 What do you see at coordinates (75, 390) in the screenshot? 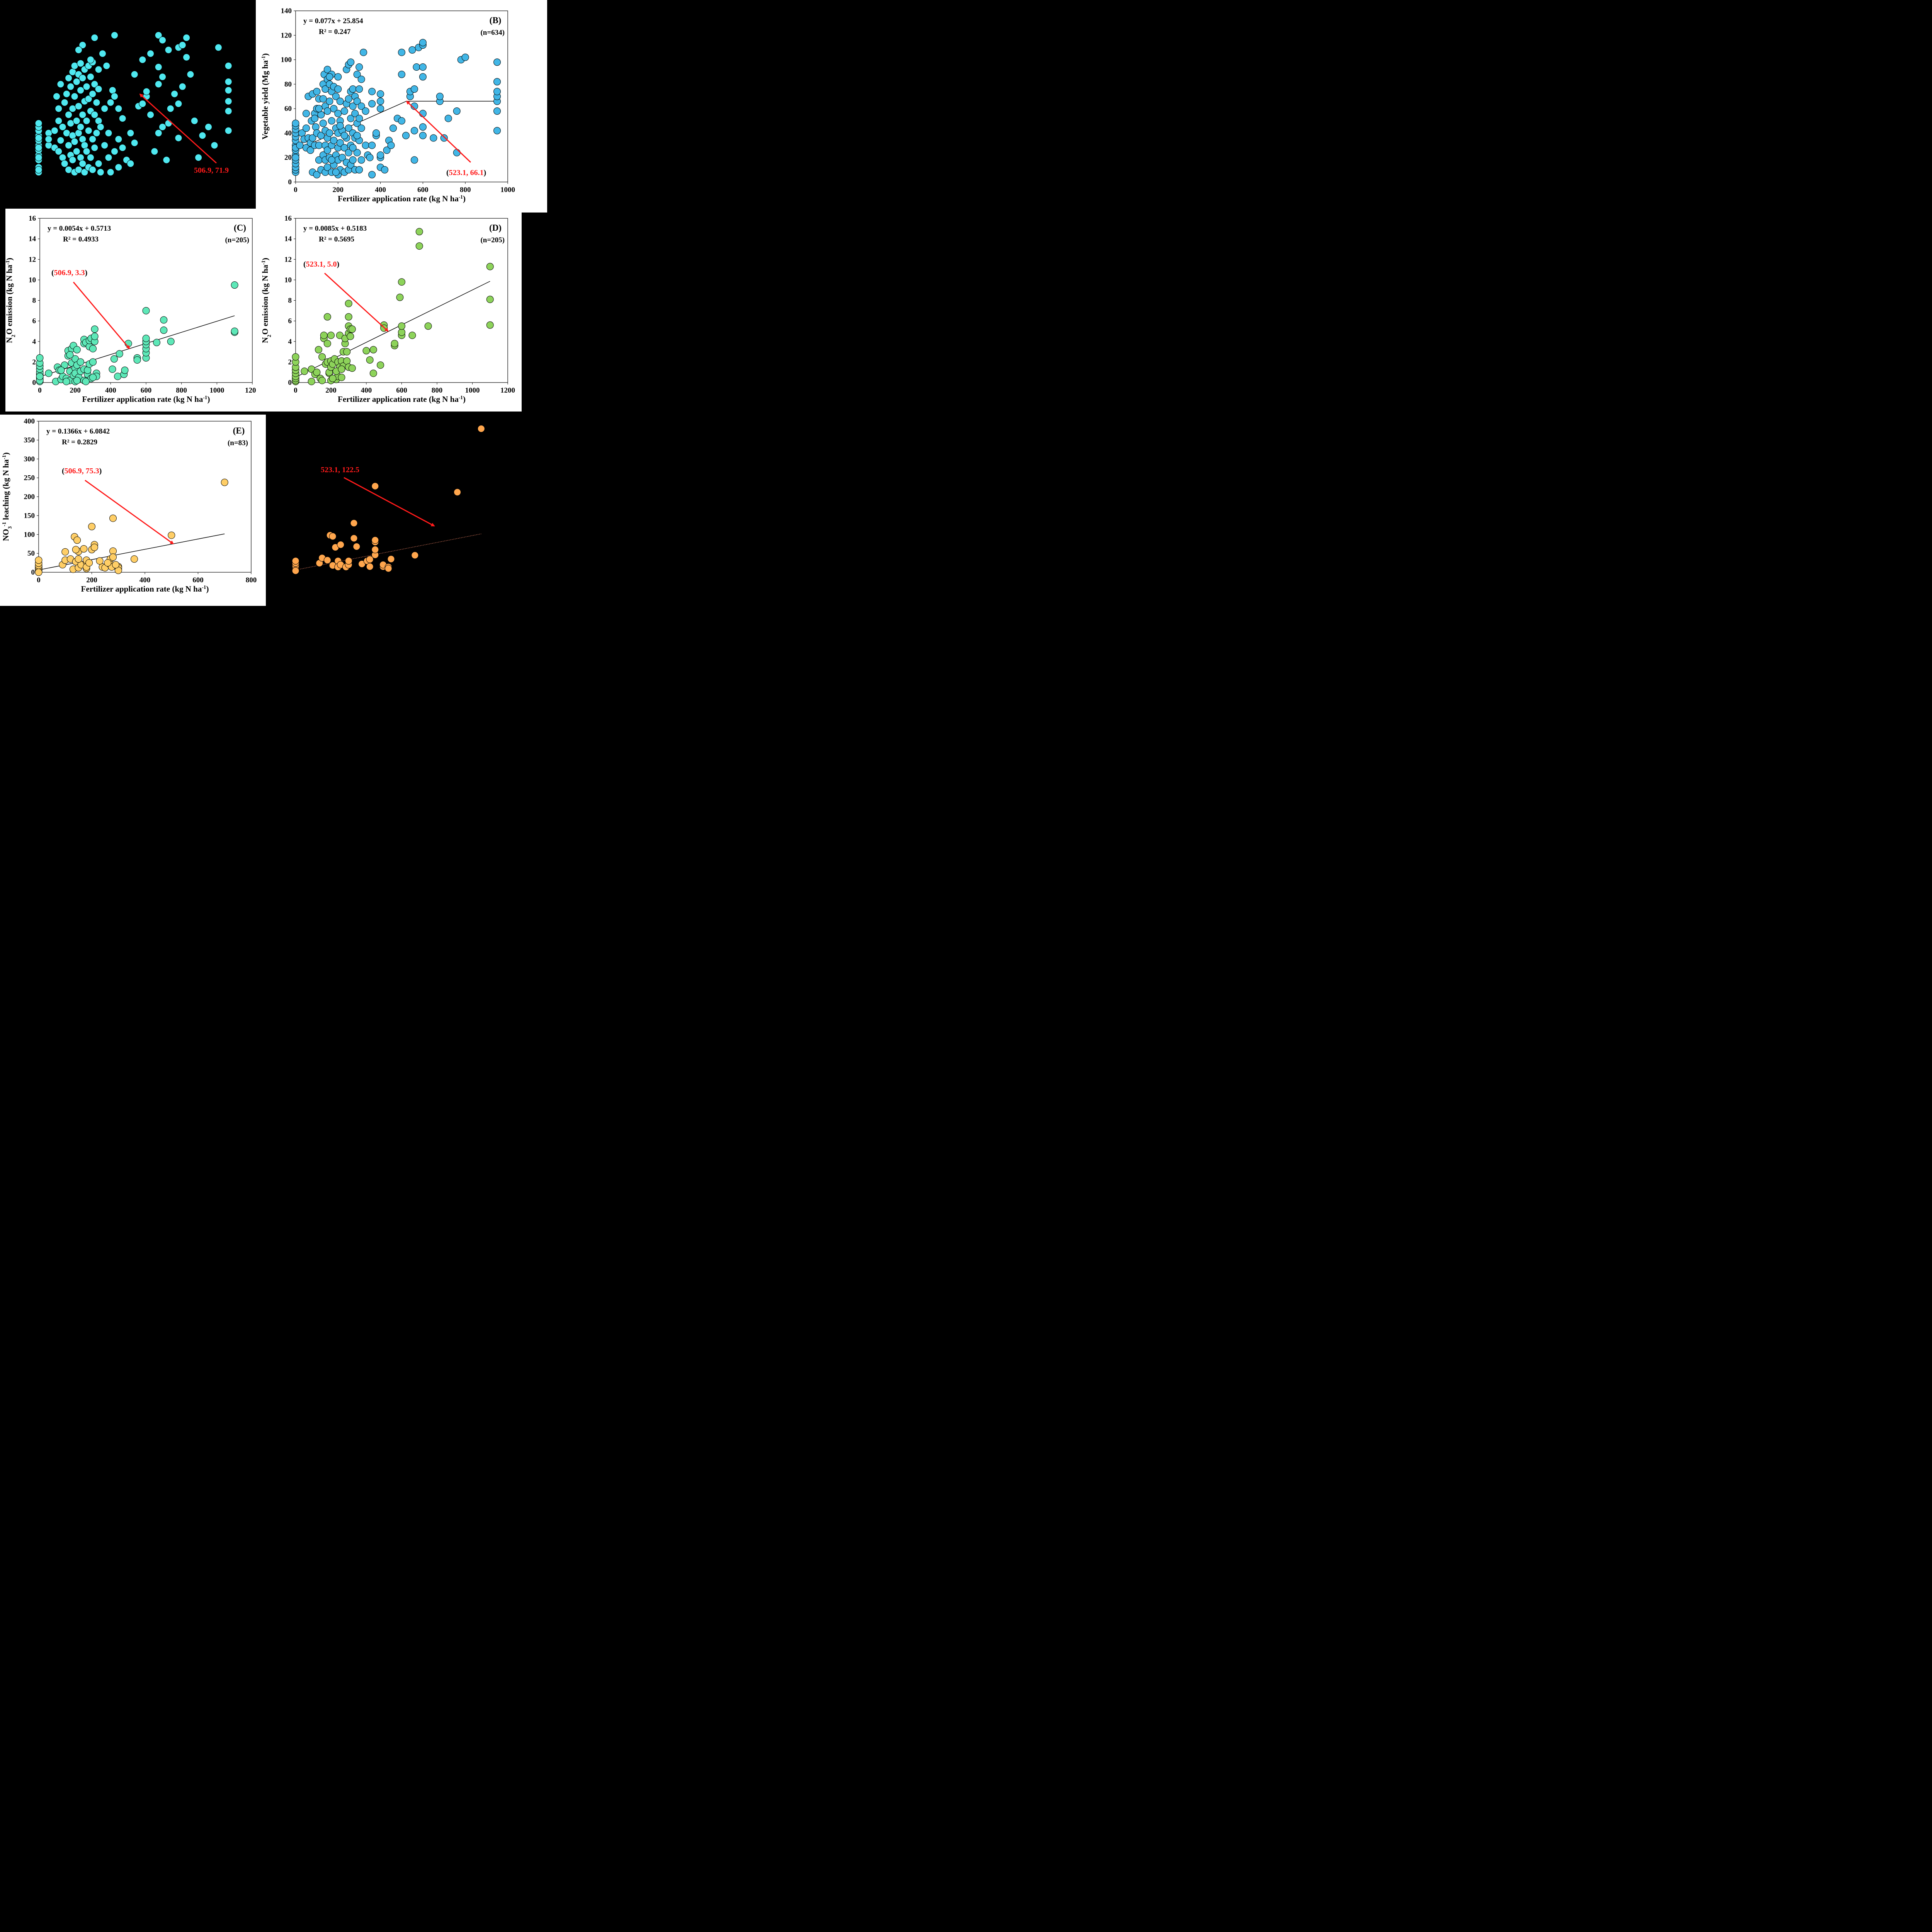
I see `x-tick-label: 200` at bounding box center [75, 390].